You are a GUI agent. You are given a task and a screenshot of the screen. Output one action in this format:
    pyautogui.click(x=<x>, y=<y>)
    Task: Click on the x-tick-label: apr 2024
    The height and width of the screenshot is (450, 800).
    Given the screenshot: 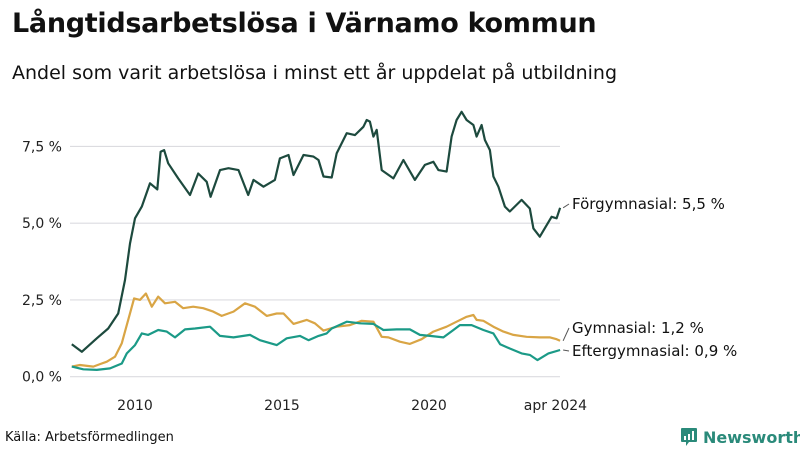 What is the action you would take?
    pyautogui.click(x=555, y=406)
    